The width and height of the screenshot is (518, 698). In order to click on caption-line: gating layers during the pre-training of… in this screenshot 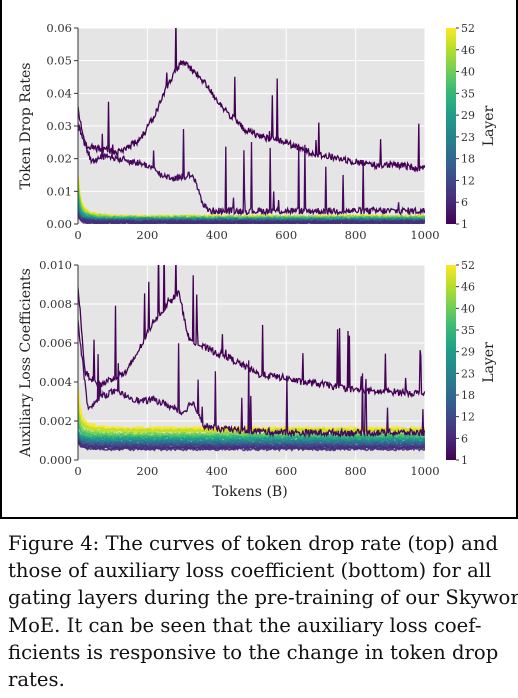, I will do `click(263, 598)`.